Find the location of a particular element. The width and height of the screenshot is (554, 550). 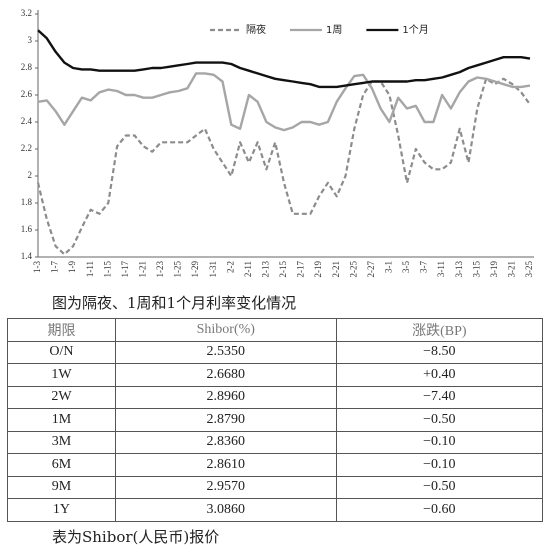

y-tick-label: 3.2 is located at coordinates (26, 13).